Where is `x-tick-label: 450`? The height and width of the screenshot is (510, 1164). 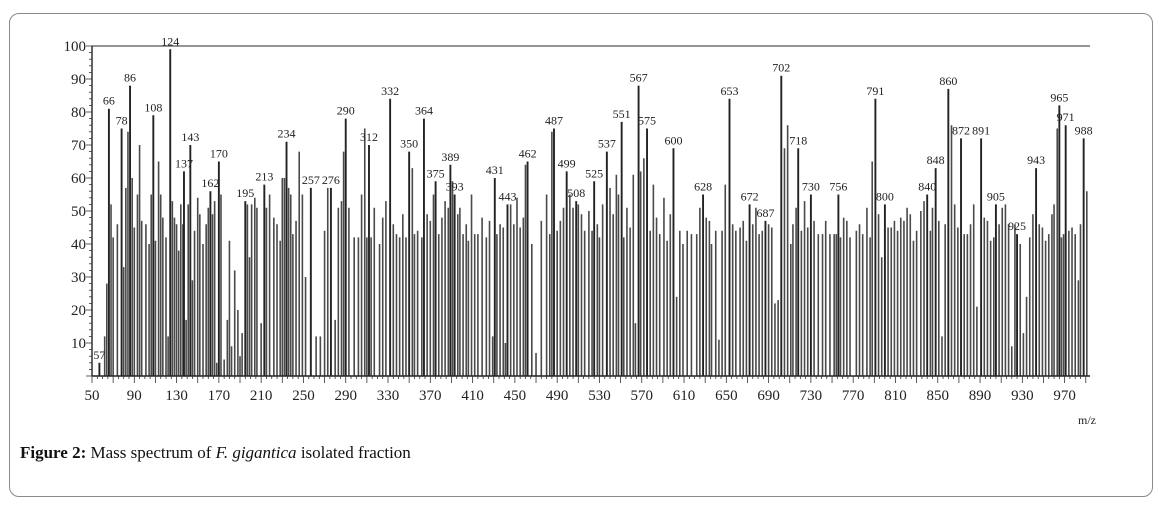 x-tick-label: 450 is located at coordinates (515, 396).